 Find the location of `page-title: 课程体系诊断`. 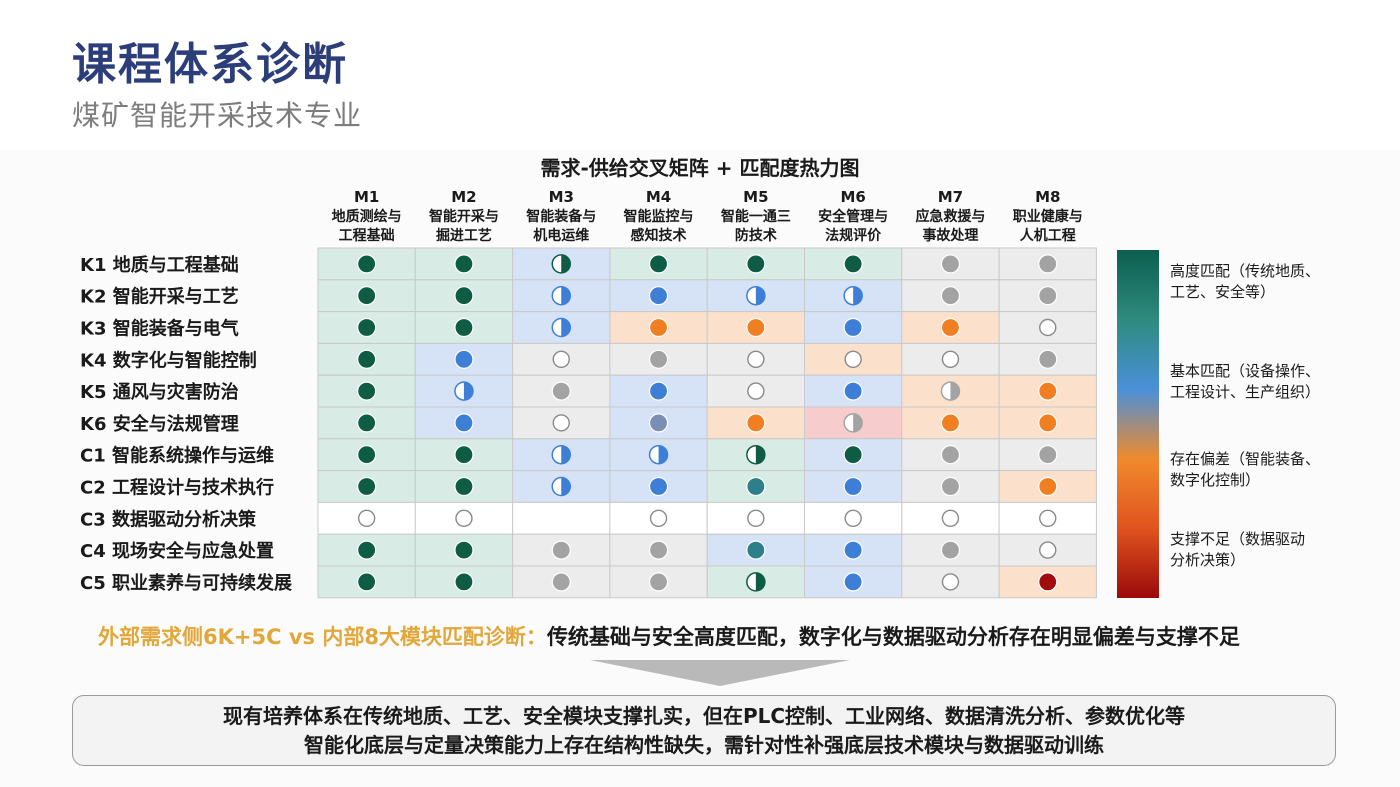

page-title: 课程体系诊断 is located at coordinates (210, 64).